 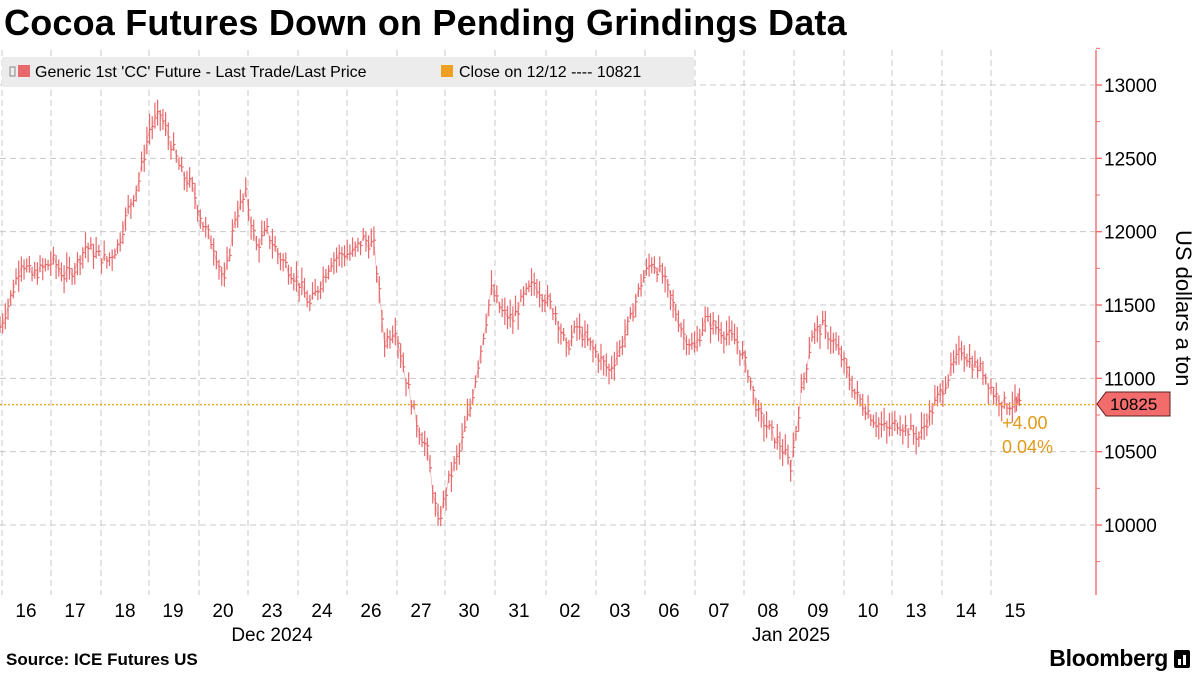 What do you see at coordinates (619, 611) in the screenshot?
I see `x-tick-label: 03` at bounding box center [619, 611].